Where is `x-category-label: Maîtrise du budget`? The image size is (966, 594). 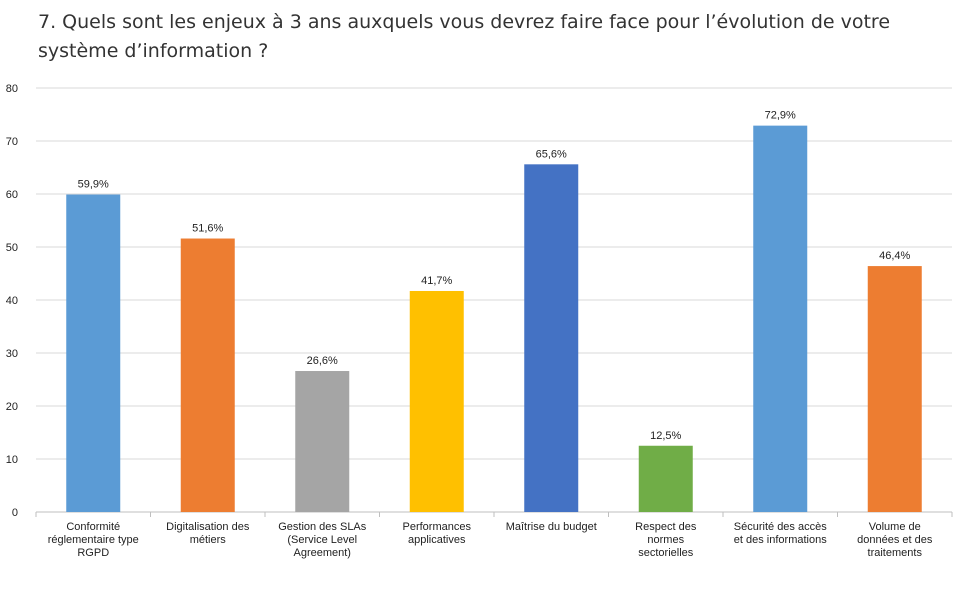
x-category-label: Maîtrise du budget is located at coordinates (551, 527).